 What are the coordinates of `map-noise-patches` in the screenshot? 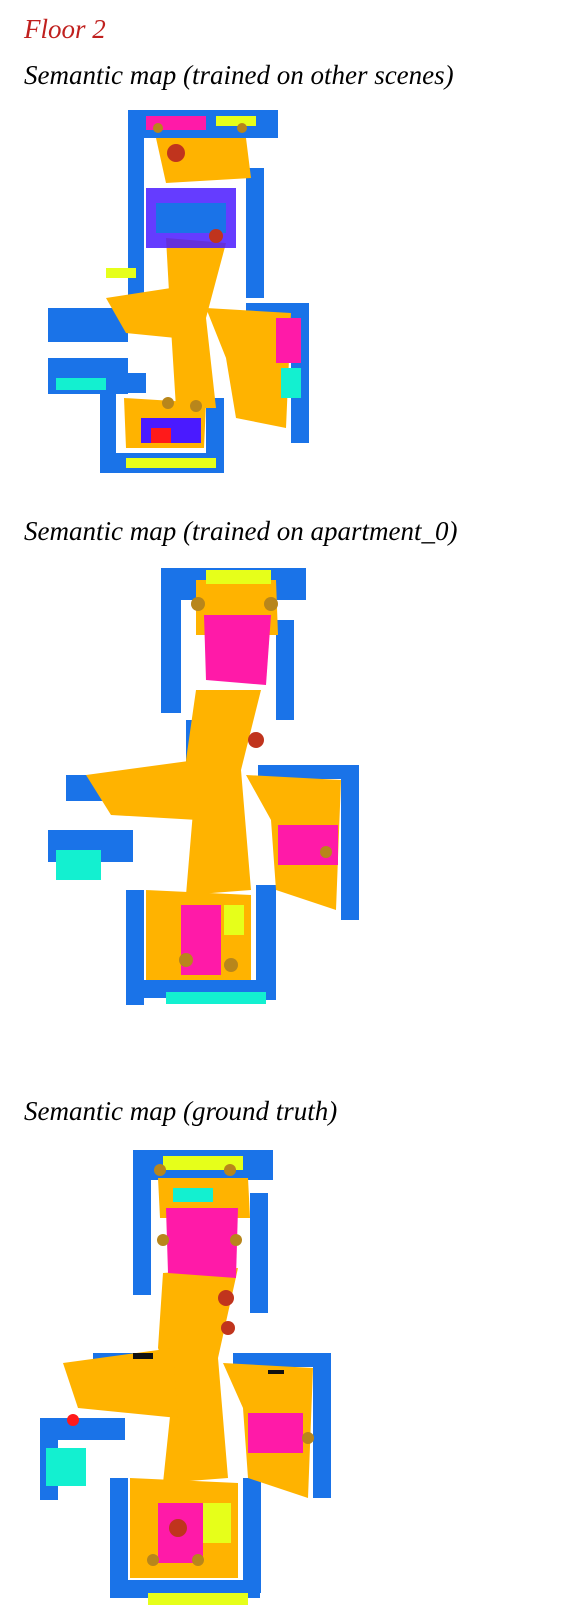 It's located at (178, 292).